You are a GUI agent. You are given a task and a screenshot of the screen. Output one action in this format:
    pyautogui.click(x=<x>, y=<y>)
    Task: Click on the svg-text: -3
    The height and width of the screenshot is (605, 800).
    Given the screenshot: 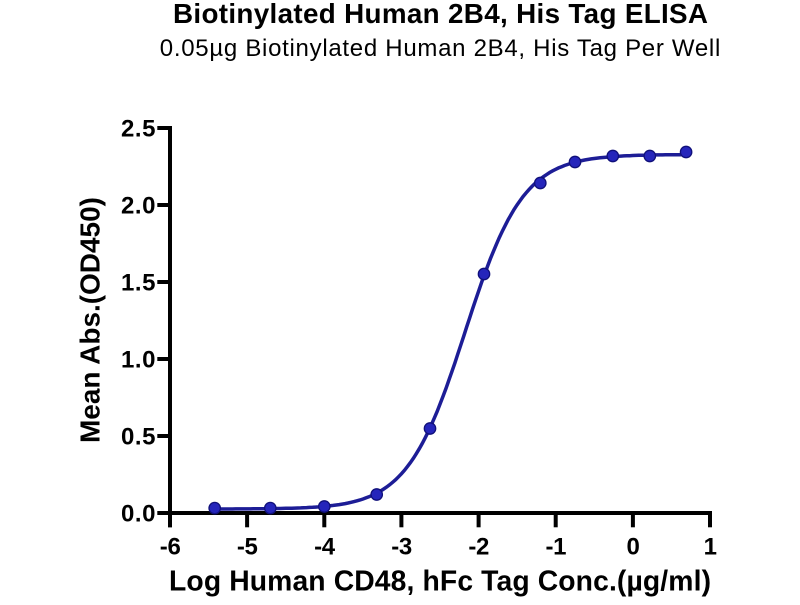 What is the action you would take?
    pyautogui.click(x=401, y=547)
    